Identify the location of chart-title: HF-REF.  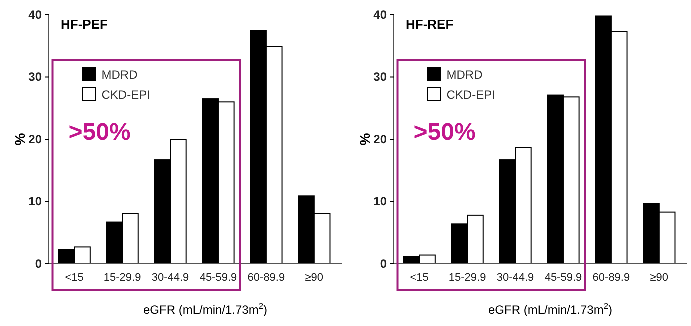
(430, 24).